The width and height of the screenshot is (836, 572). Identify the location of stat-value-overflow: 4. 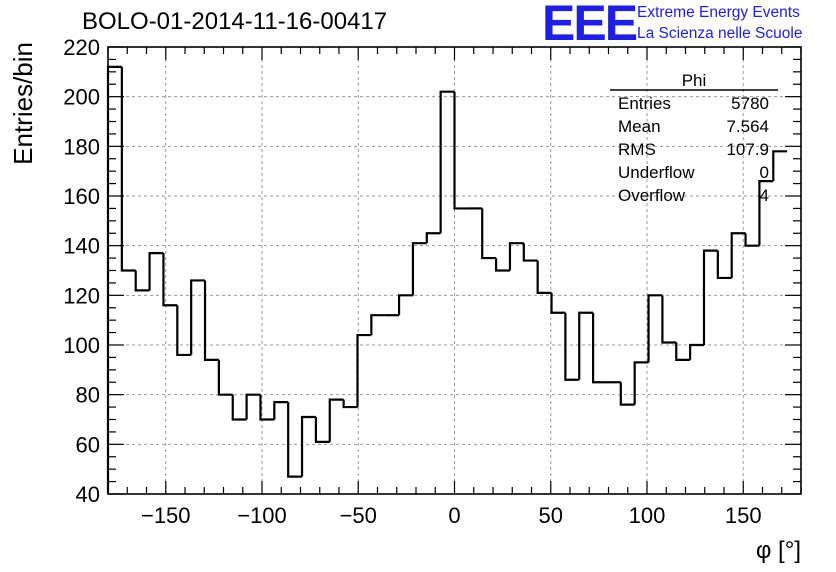
(764, 195).